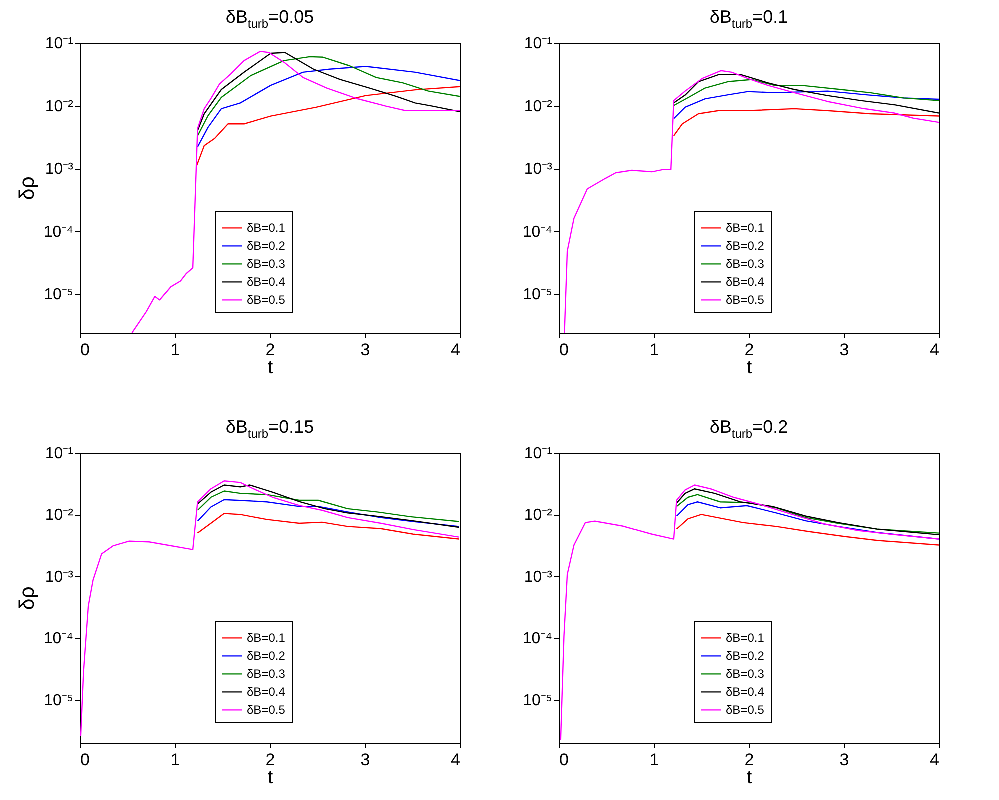  What do you see at coordinates (749, 429) in the screenshot?
I see `chart-title: δB$_{turb}$=0.2` at bounding box center [749, 429].